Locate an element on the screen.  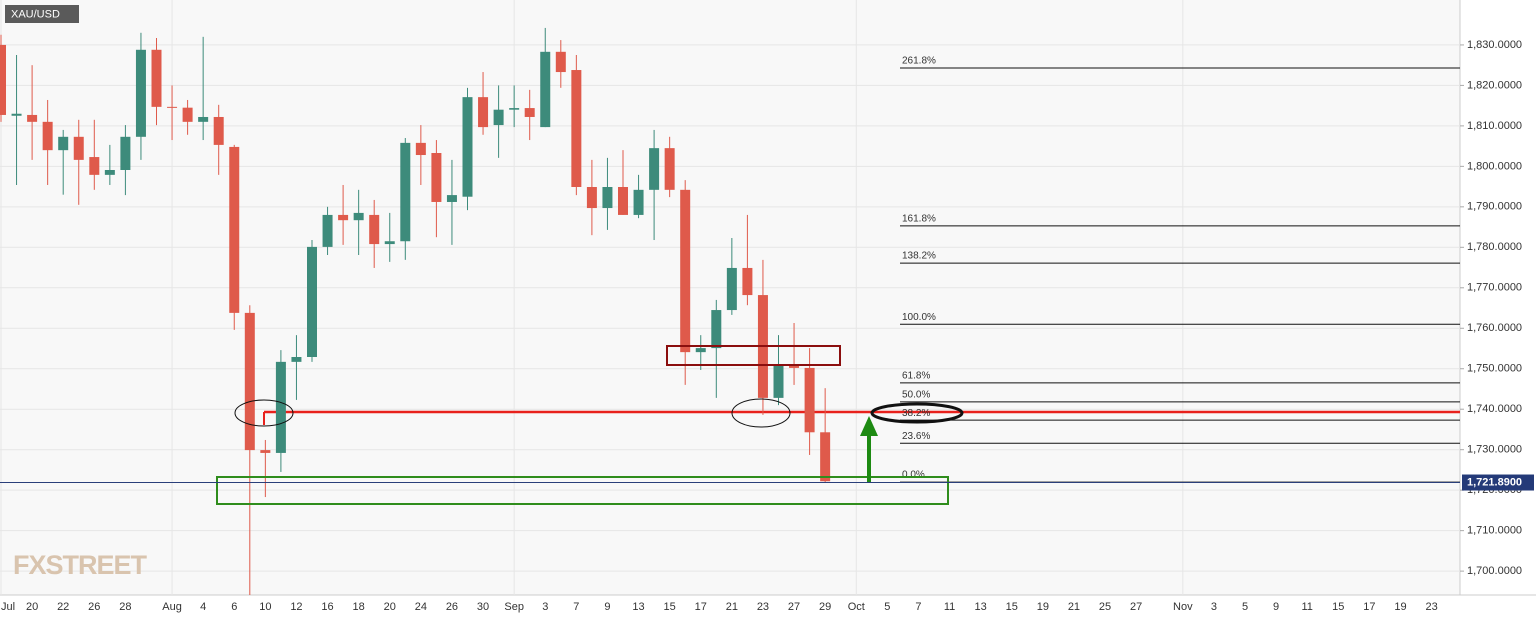
watermark: FXSTREET is located at coordinates (80, 565).